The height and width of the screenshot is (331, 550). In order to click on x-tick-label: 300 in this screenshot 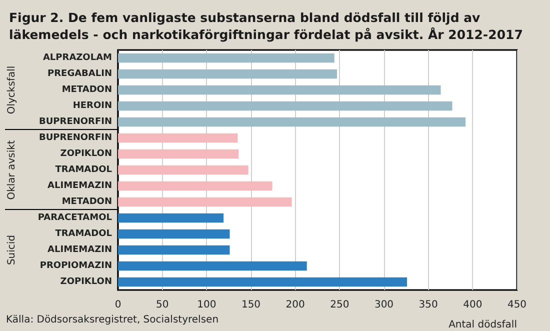, I will do `click(384, 305)`.